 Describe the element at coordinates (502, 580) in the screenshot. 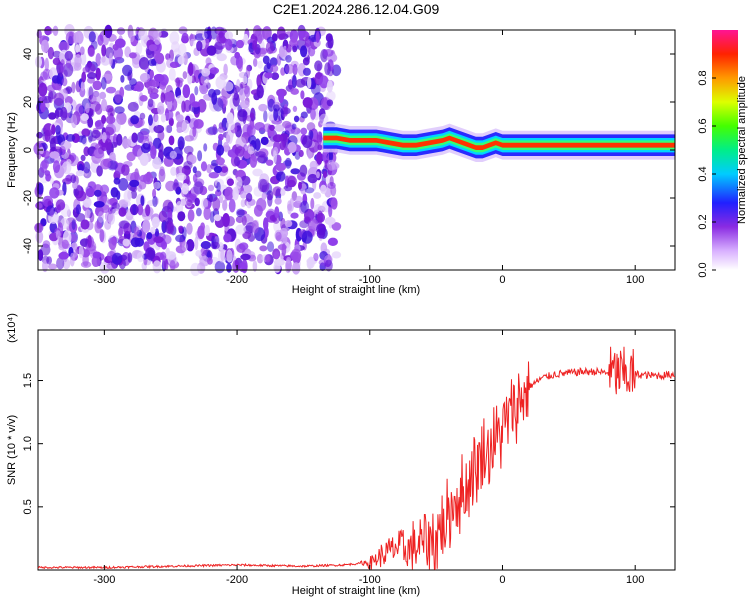

I see `x-tick-label: 0` at that location.